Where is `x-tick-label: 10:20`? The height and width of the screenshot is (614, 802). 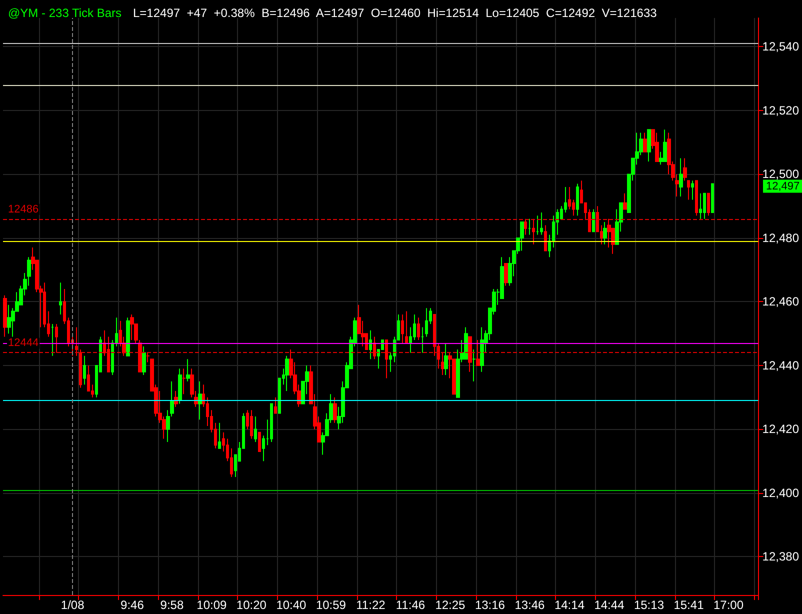 x-tick-label: 10:20 is located at coordinates (251, 605).